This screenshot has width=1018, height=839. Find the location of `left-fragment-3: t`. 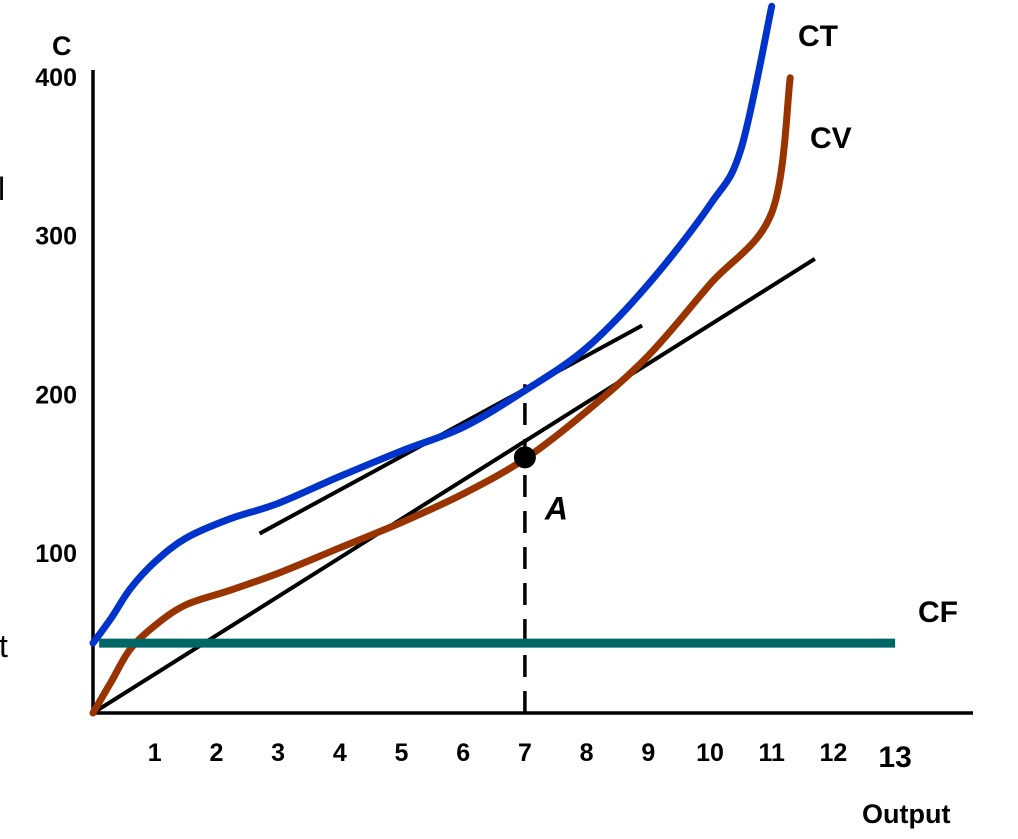

left-fragment-3: t is located at coordinates (4, 646).